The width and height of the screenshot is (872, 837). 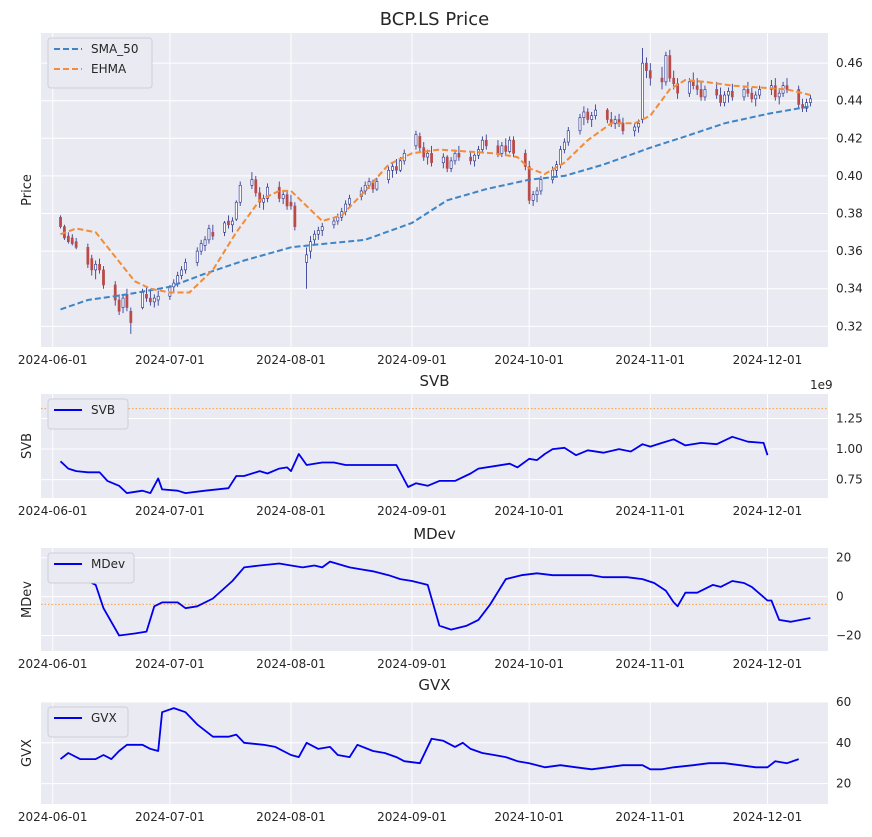 What do you see at coordinates (840, 597) in the screenshot?
I see `mdev-ytick-label: 0` at bounding box center [840, 597].